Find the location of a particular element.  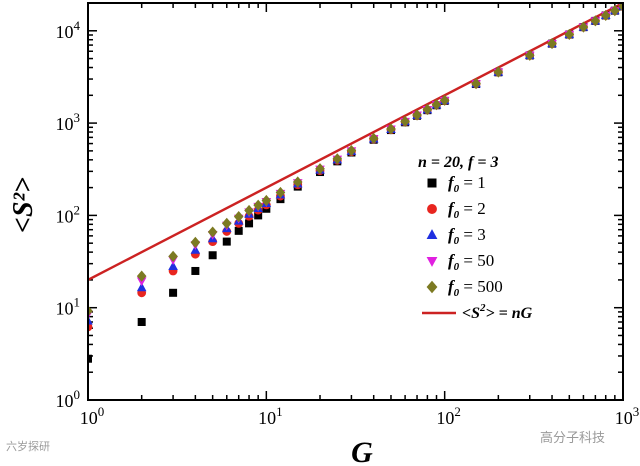

x-axis-title: G is located at coordinates (362, 451).